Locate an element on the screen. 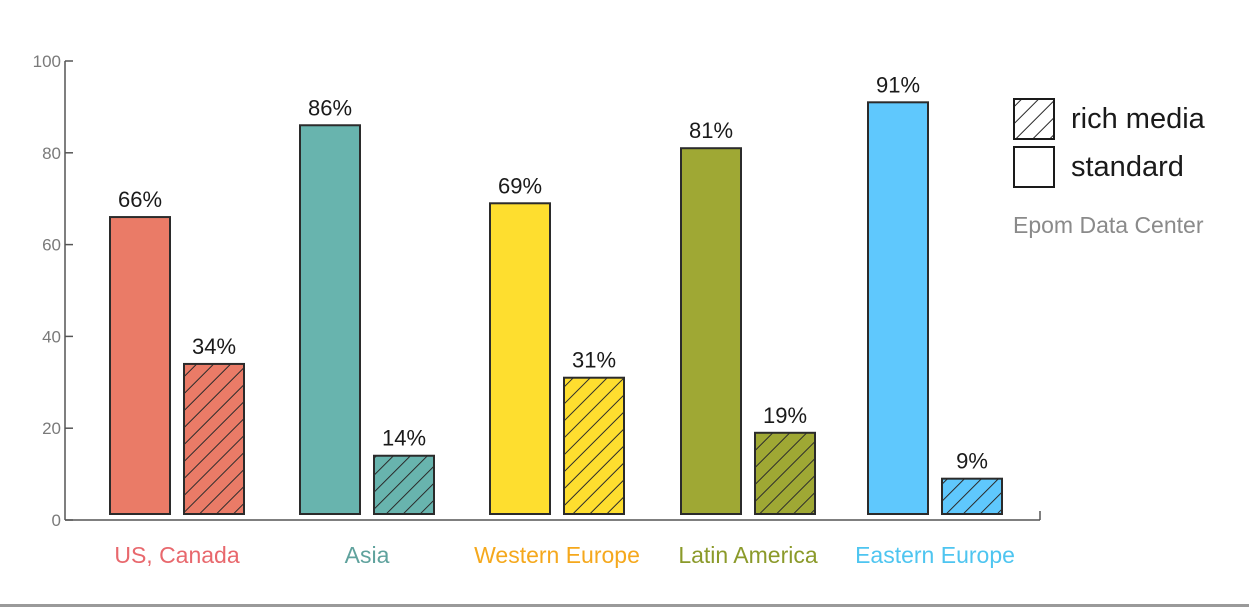  bar-group: 66% 34% is located at coordinates (177, 351).